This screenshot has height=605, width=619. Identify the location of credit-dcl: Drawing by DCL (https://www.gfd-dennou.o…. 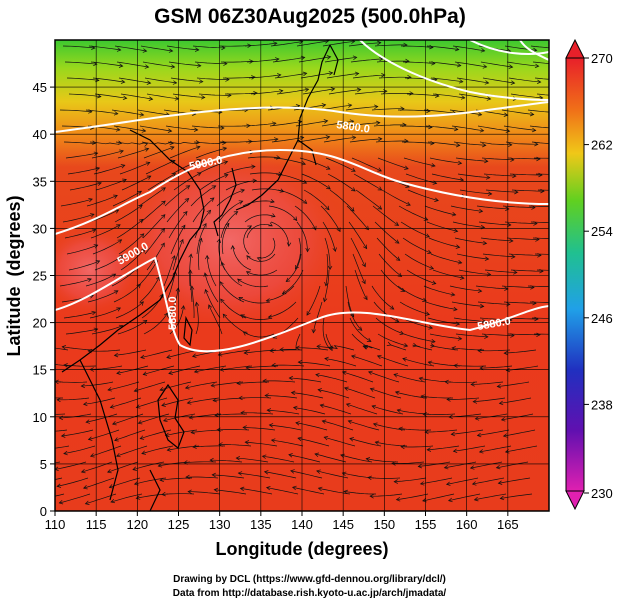
(309, 579).